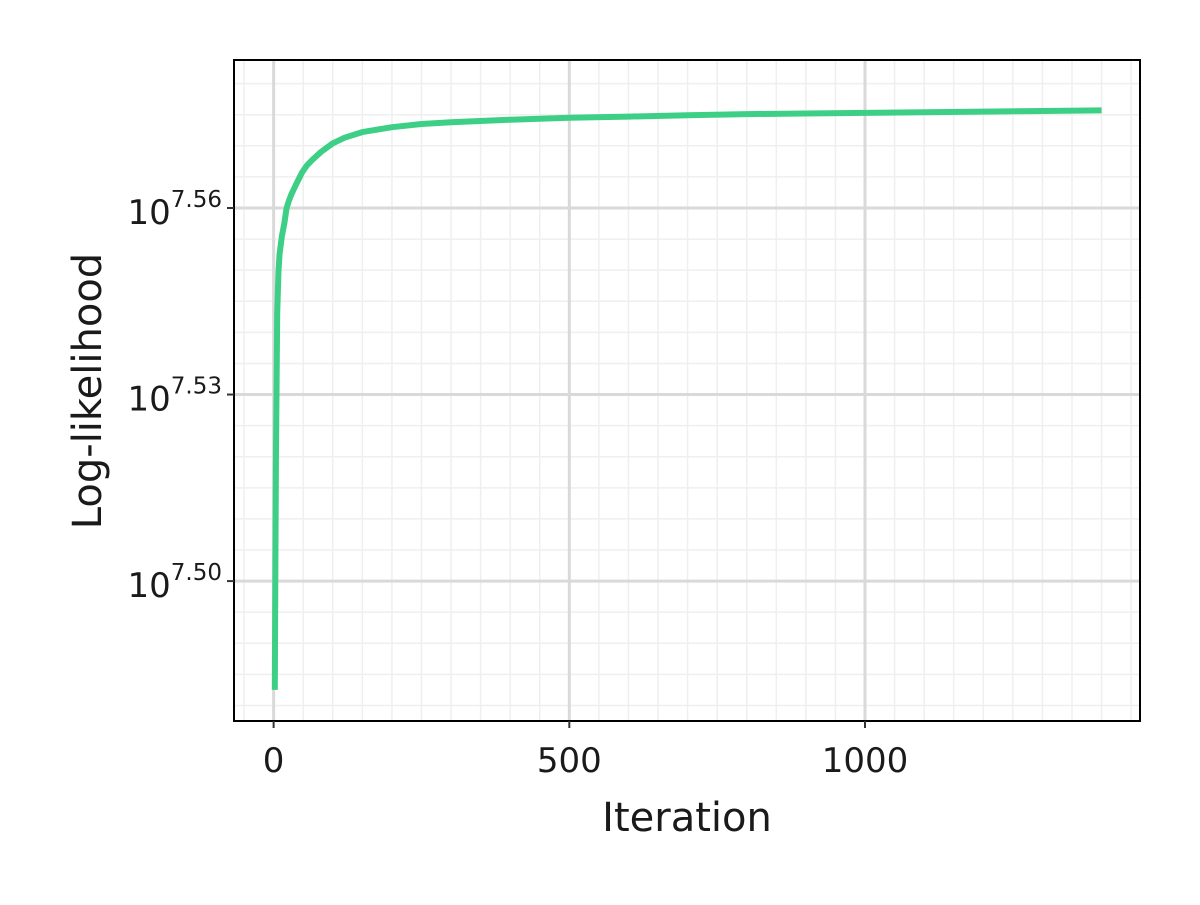 The height and width of the screenshot is (905, 1200). I want to click on x-axis-ticks: 0 500 1000, so click(585, 751).